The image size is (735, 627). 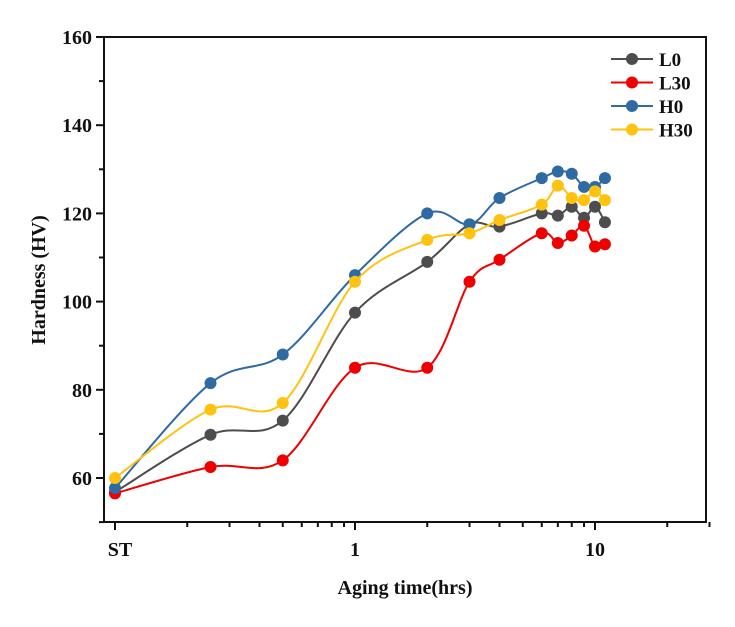 I want to click on y-tick-label: 60, so click(x=82, y=479).